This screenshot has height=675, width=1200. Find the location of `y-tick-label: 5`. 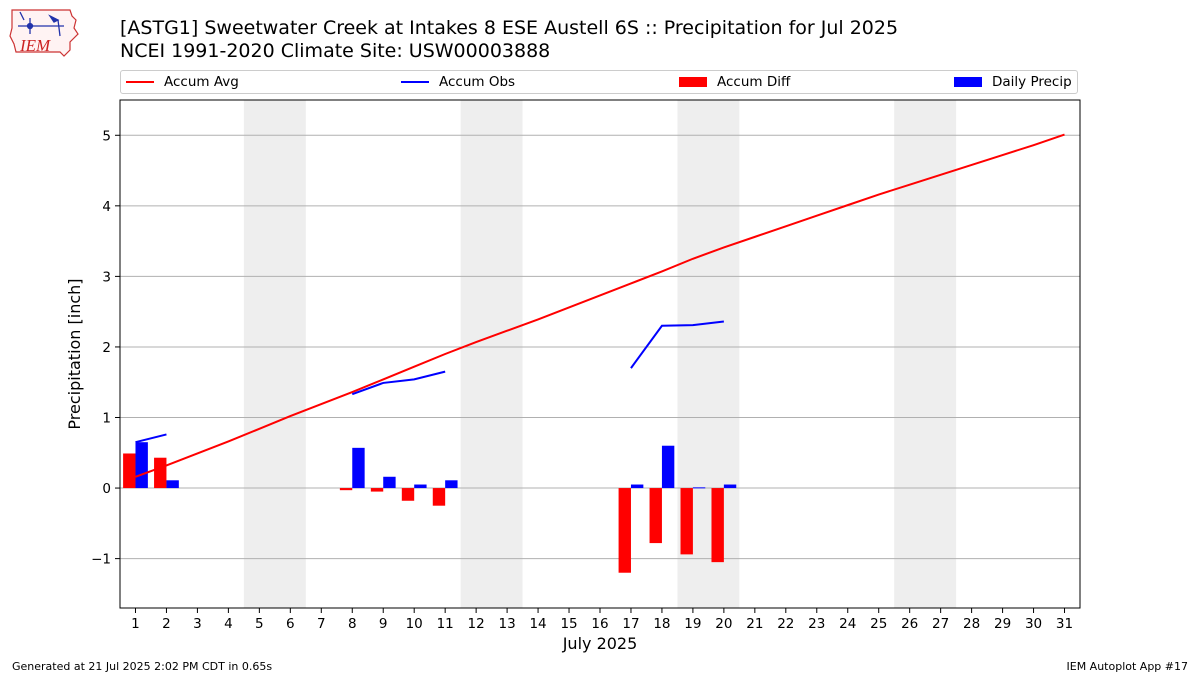

y-tick-label: 5 is located at coordinates (106, 136).